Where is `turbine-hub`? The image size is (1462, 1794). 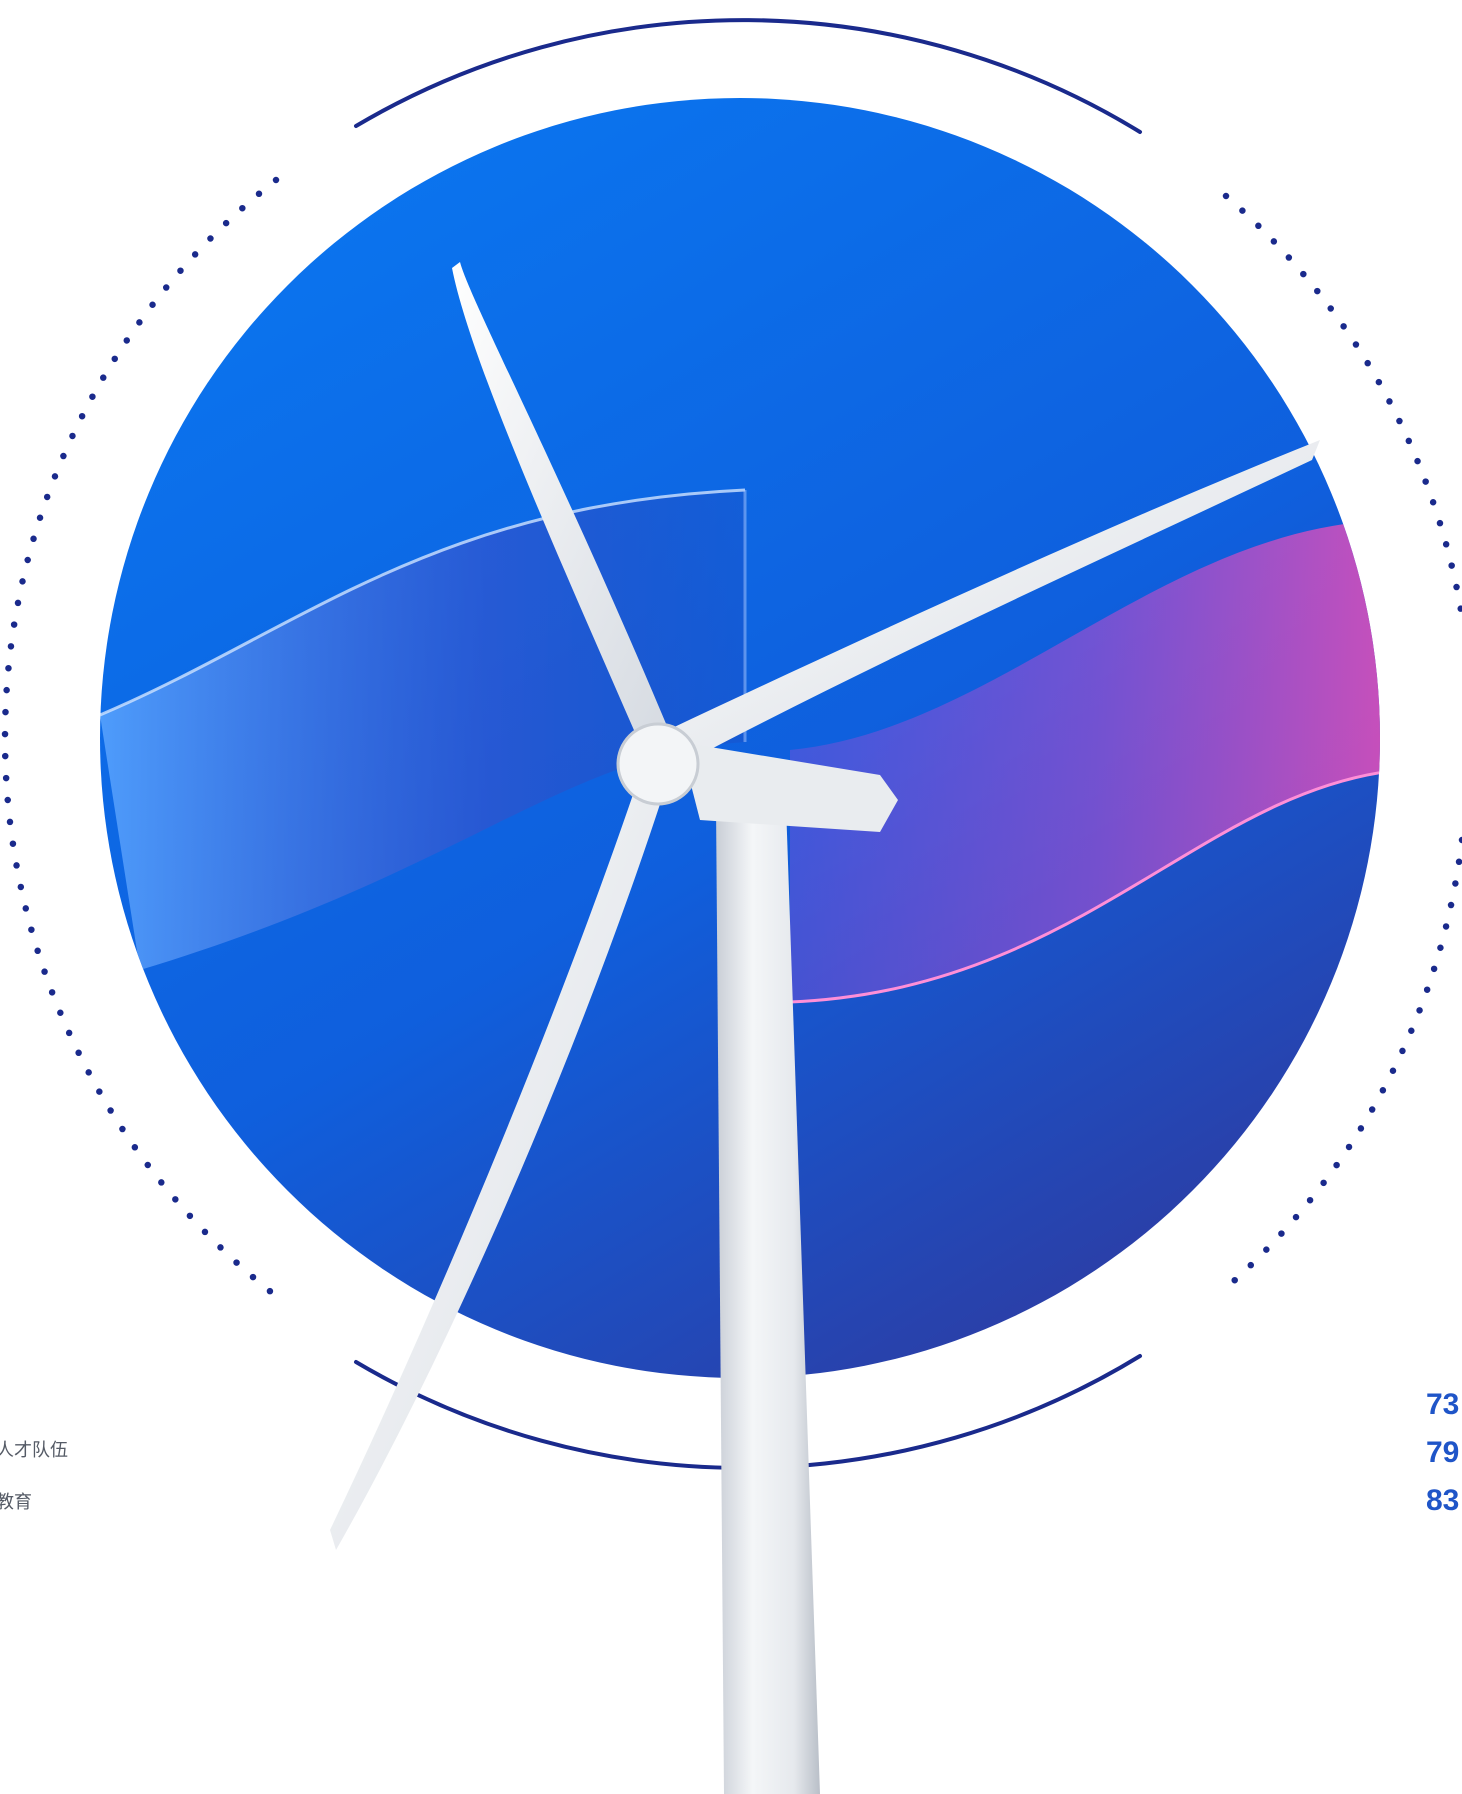 turbine-hub is located at coordinates (658, 764).